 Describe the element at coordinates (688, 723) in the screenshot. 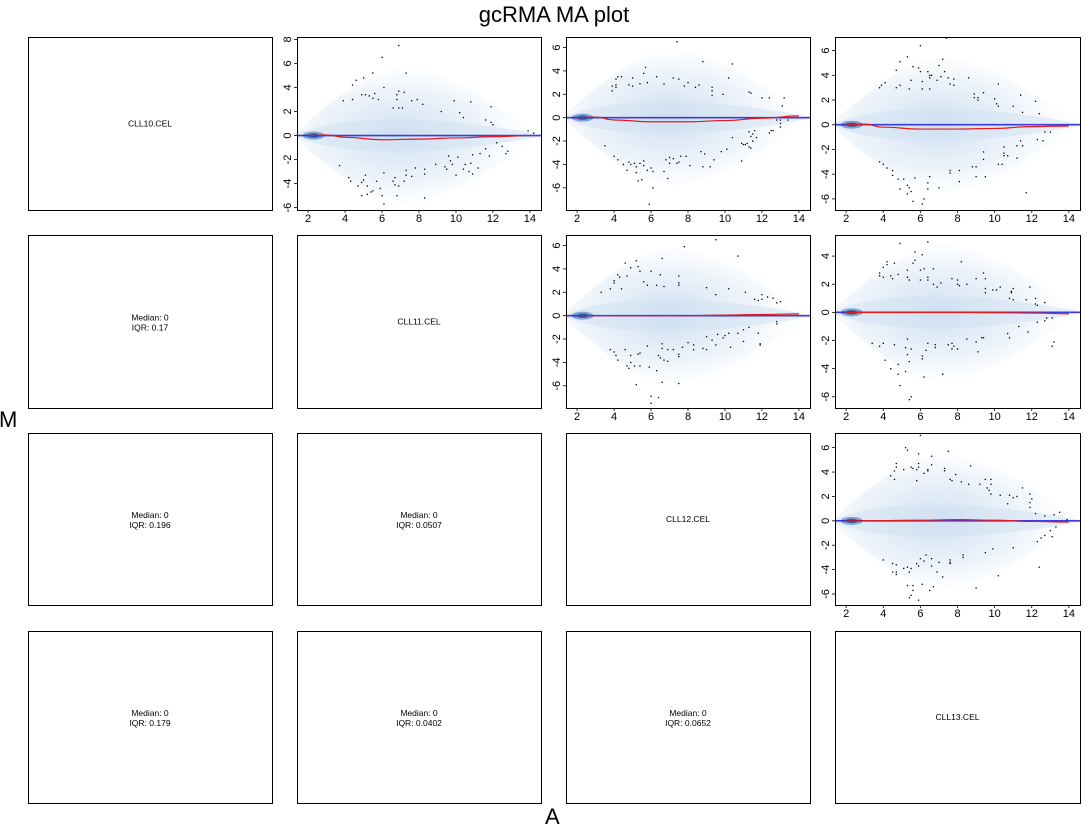

I see `iqr-label: IQR: 0.0652` at that location.